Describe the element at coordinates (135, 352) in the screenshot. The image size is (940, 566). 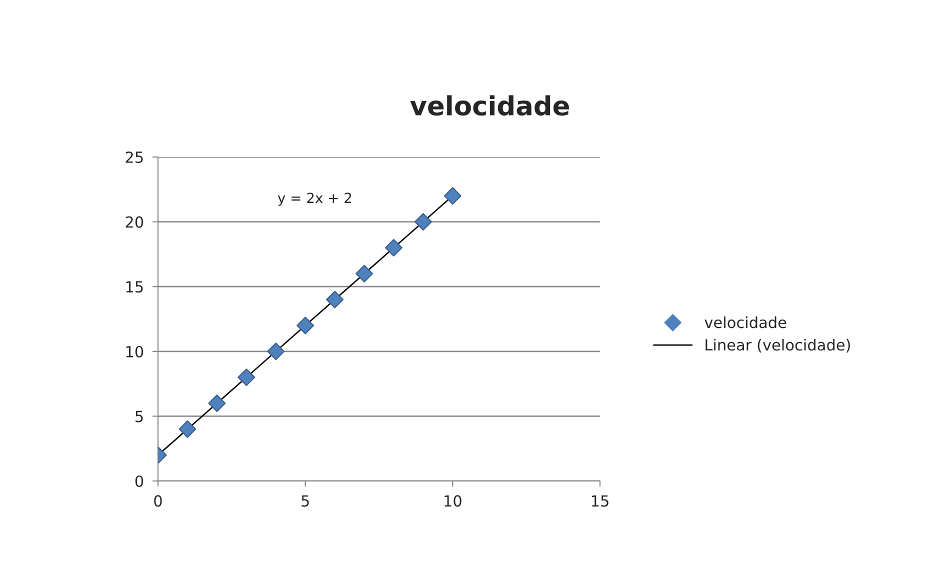
I see `y-tick-label: 10` at that location.